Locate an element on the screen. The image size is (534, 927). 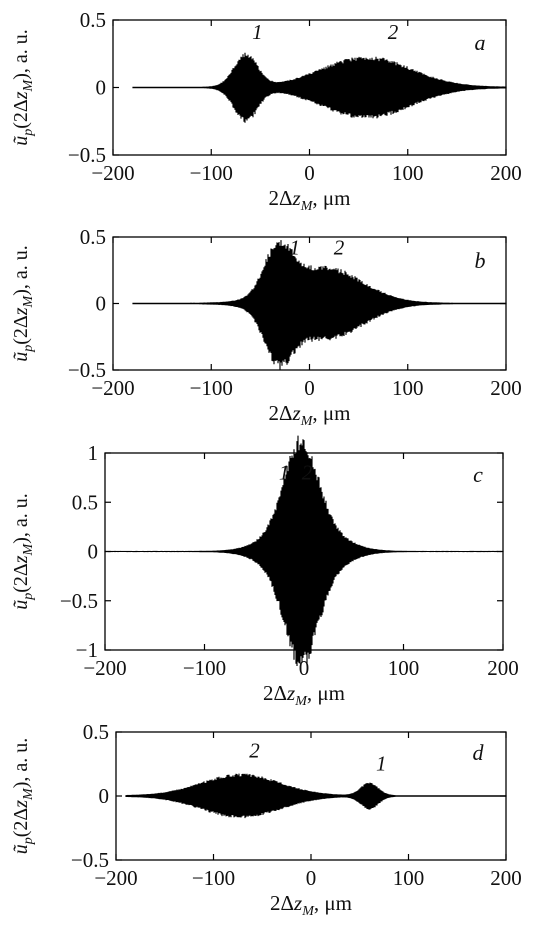
panel-letter: d is located at coordinates (479, 752).